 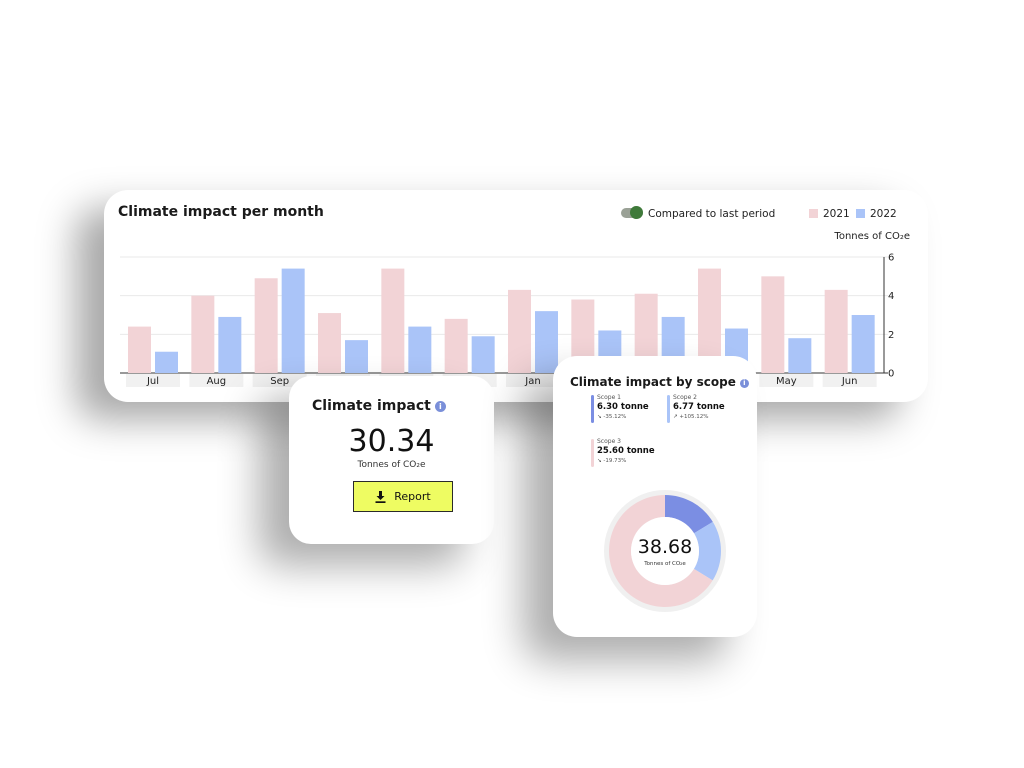 I want to click on scope-1-item: Scope 1 6.30 tonne ↘ -35.12%, so click(x=620, y=408).